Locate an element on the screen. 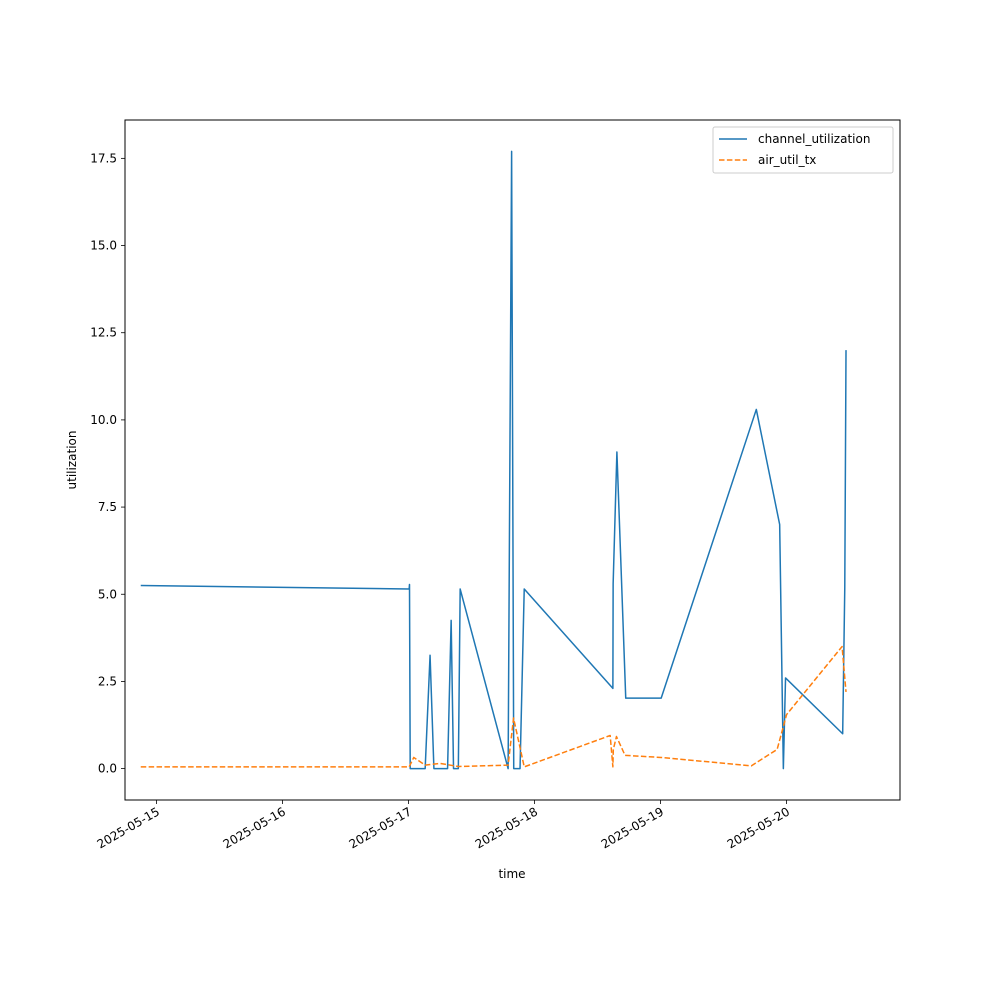 The width and height of the screenshot is (1000, 1000). legend-box is located at coordinates (803, 150).